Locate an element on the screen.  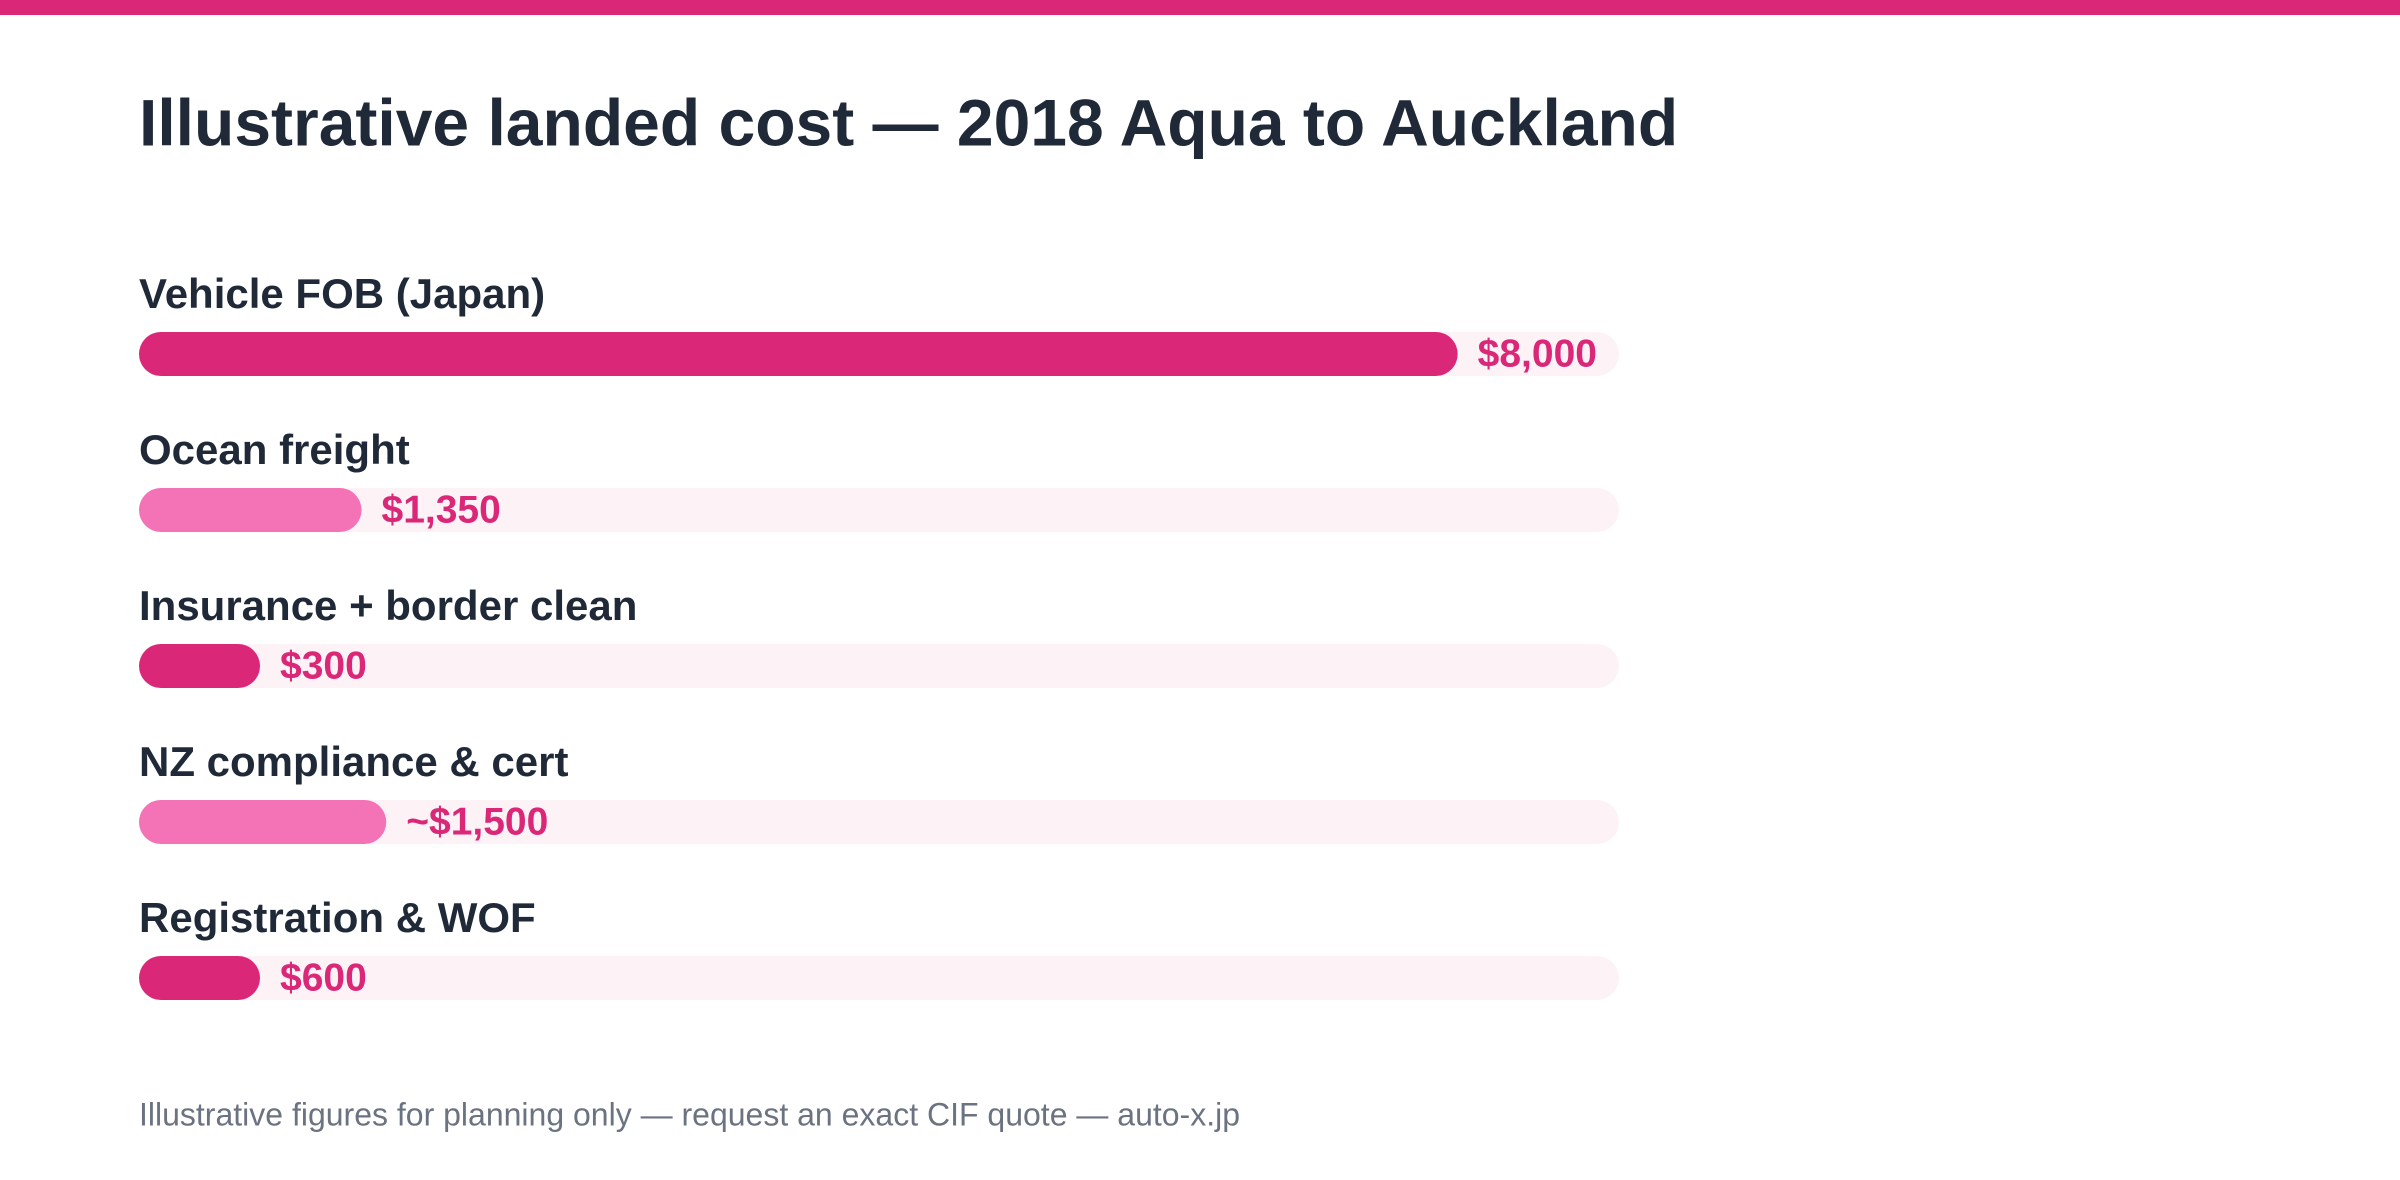
value-label: $1,350 is located at coordinates (441, 509).